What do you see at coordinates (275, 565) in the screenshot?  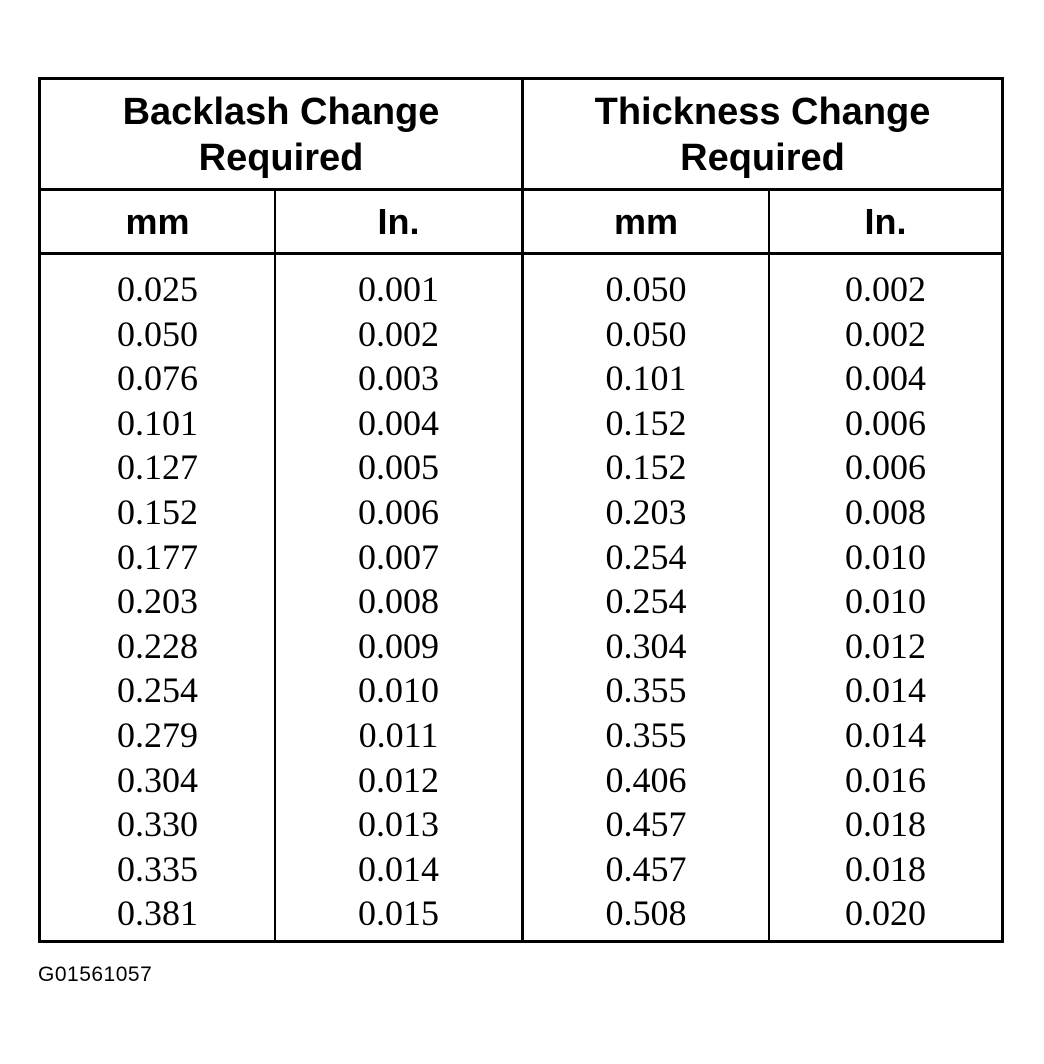 I see `divider-backlash-units` at bounding box center [275, 565].